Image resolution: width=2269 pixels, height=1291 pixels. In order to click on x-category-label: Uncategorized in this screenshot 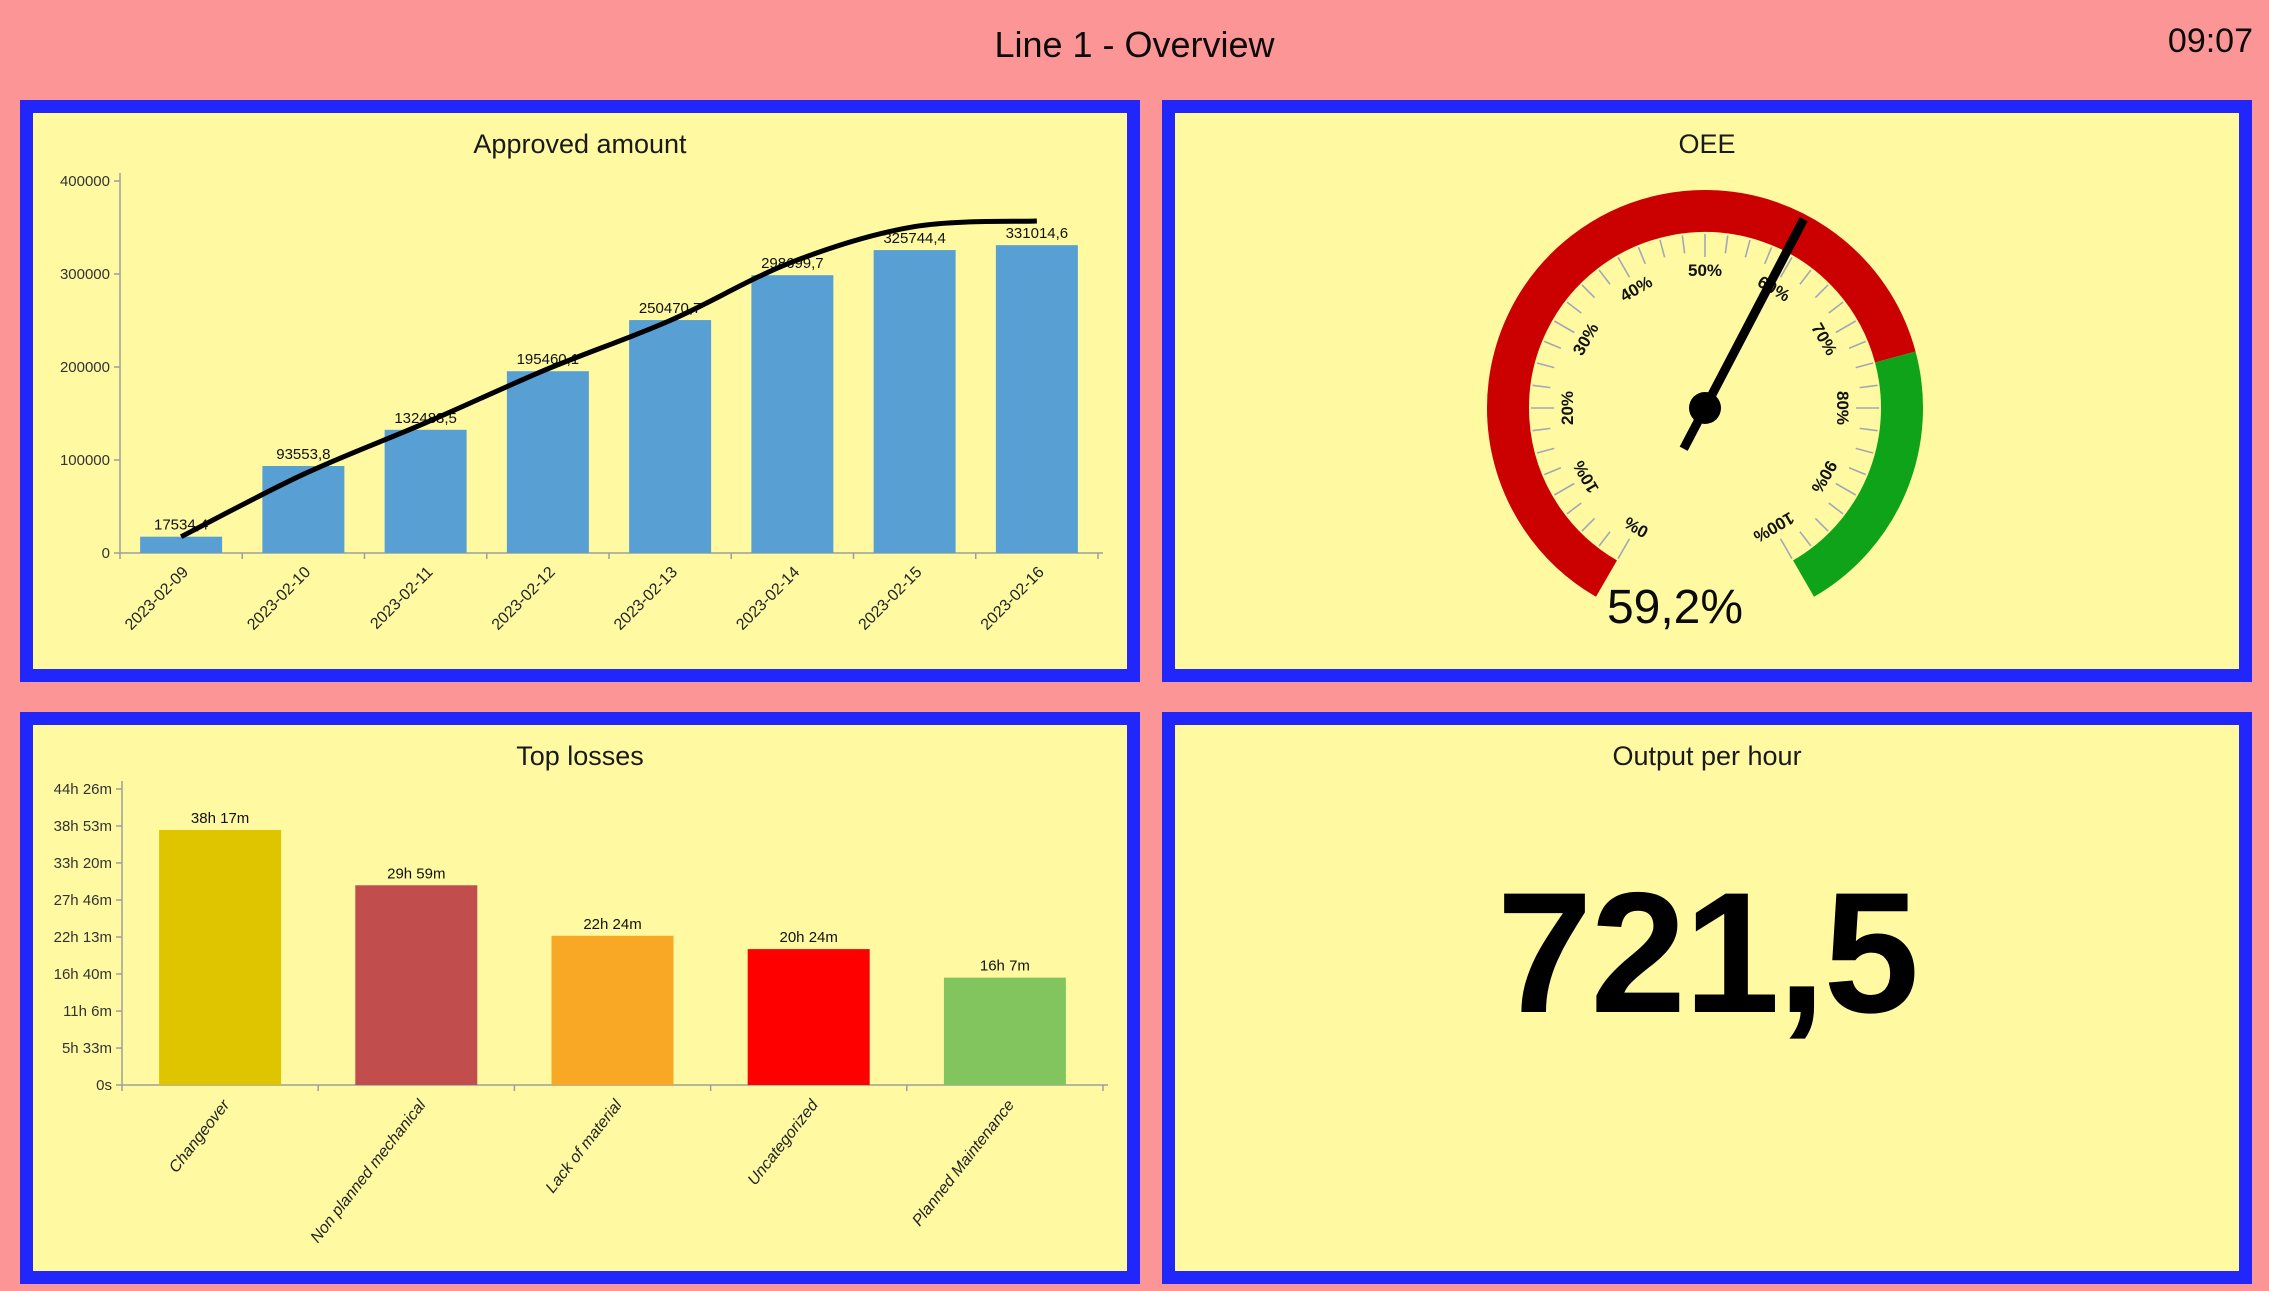, I will do `click(784, 1142)`.